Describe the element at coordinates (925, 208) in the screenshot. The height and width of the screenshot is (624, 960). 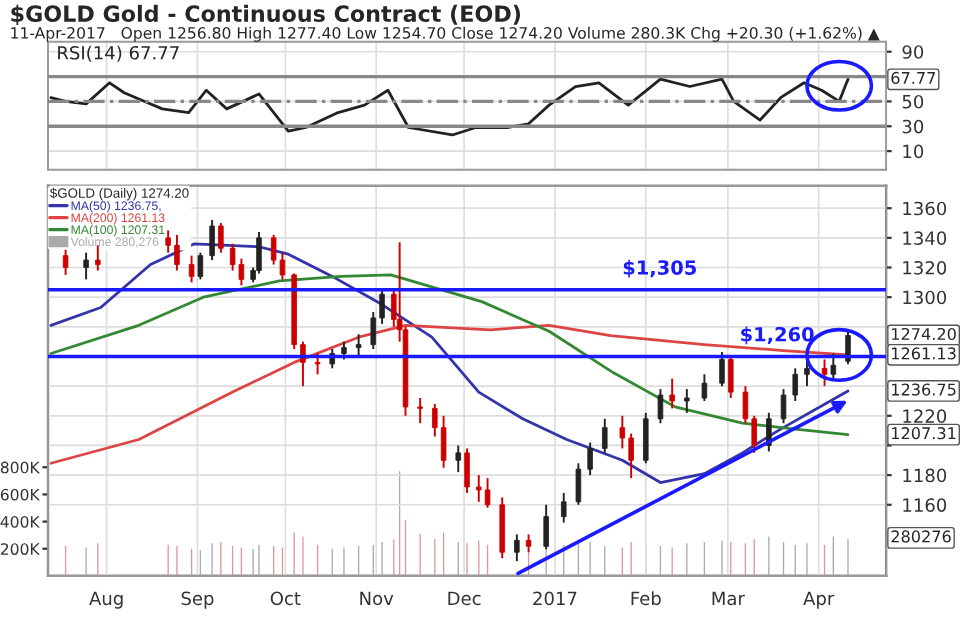
I see `y-tick-label: 1360` at that location.